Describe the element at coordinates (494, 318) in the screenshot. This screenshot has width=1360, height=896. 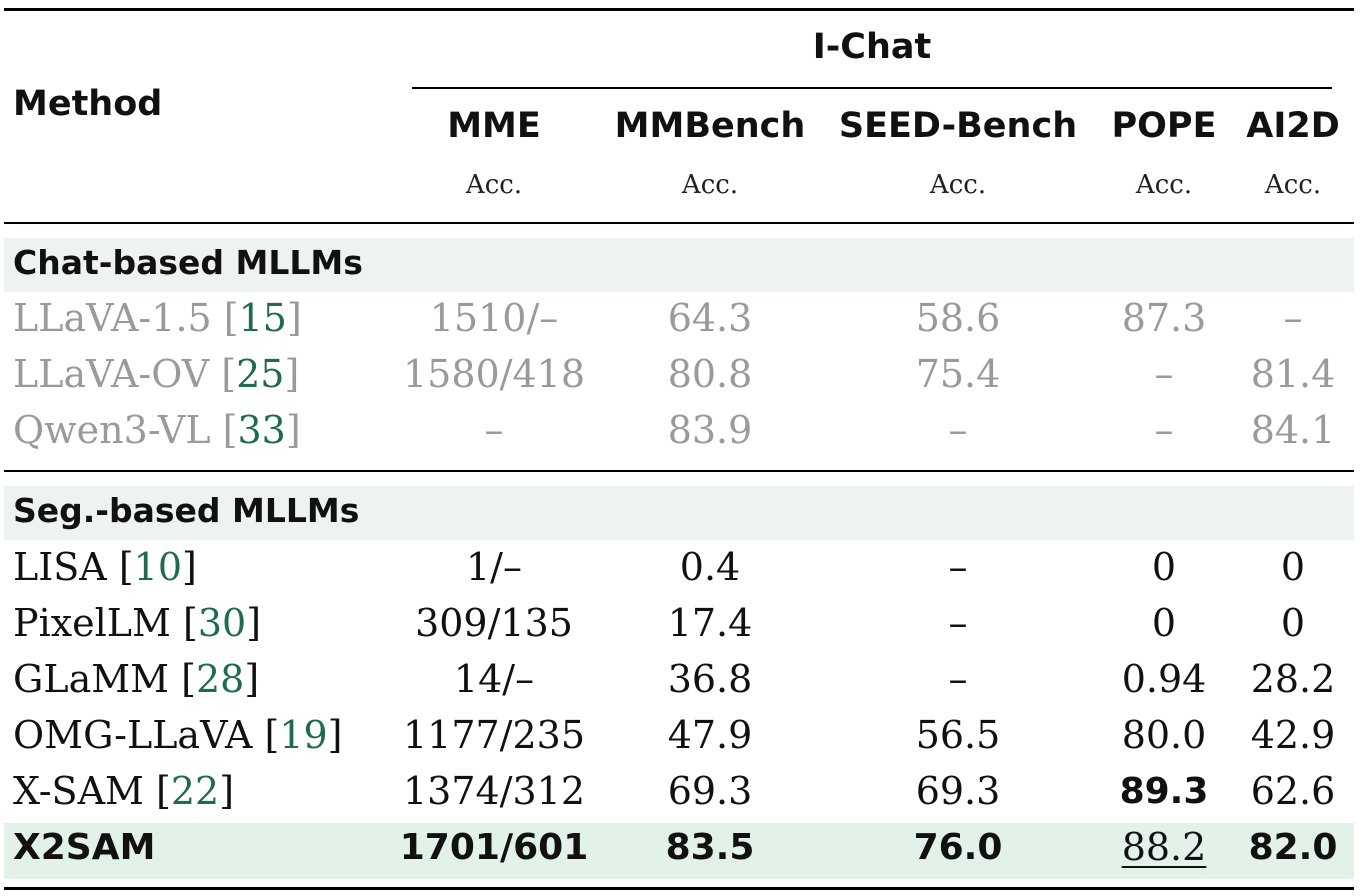
I see `table-cell: 1510/–` at that location.